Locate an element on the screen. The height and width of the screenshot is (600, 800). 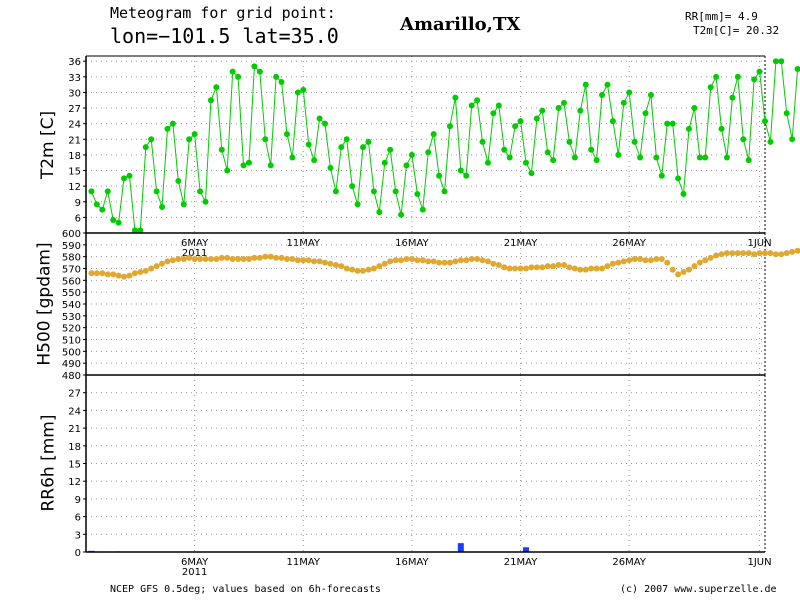
t2m-readout: T2m[C]= 20.32 is located at coordinates (736, 30).